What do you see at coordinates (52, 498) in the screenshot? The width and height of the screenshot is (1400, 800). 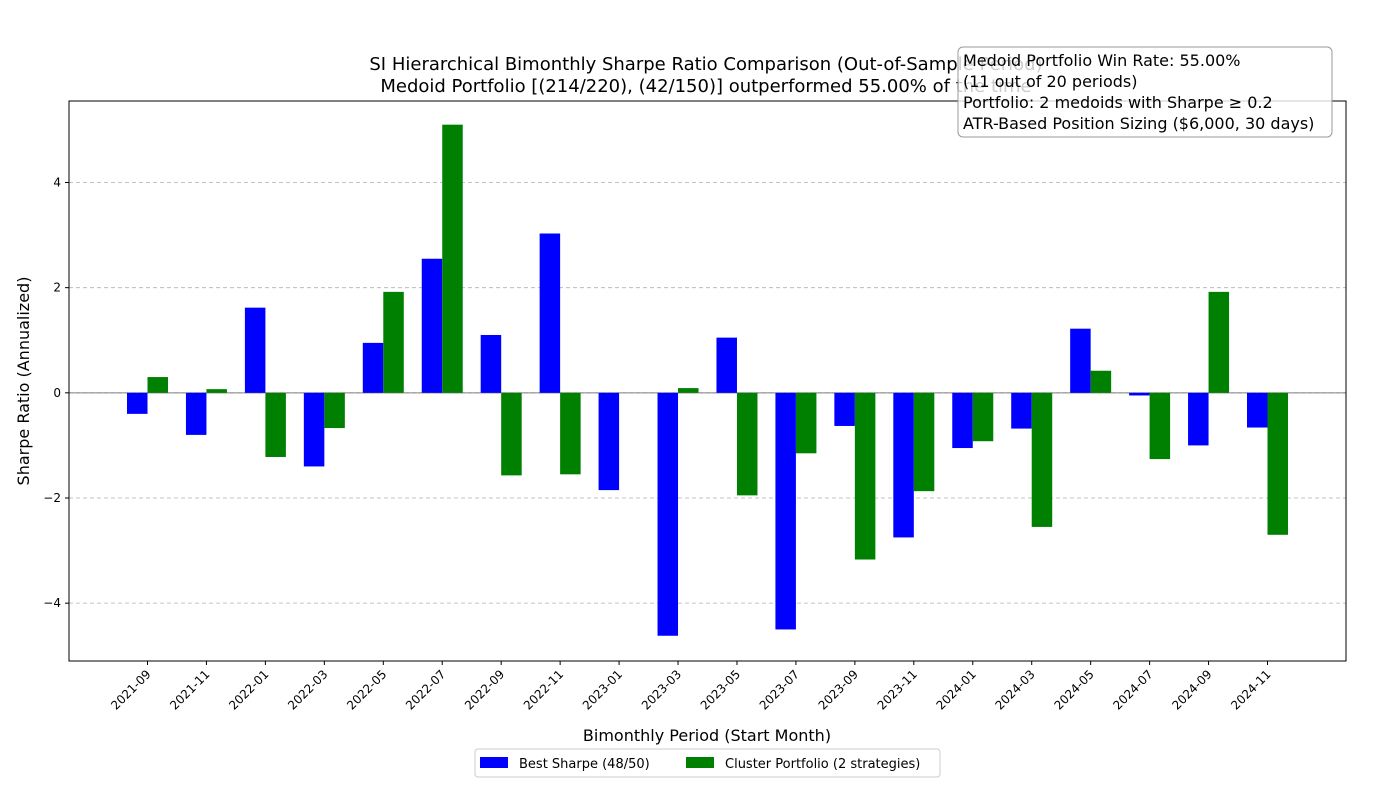 I see `y-tick-label: −2` at bounding box center [52, 498].